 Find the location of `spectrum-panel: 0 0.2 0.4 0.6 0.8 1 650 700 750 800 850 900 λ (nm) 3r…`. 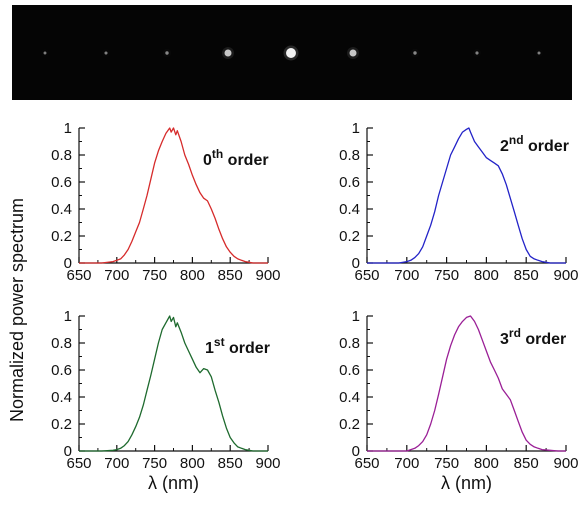

spectrum-panel: 0 0.2 0.4 0.6 0.8 1 650 700 750 800 850 900 λ (nm) 3r… is located at coordinates (458, 400).